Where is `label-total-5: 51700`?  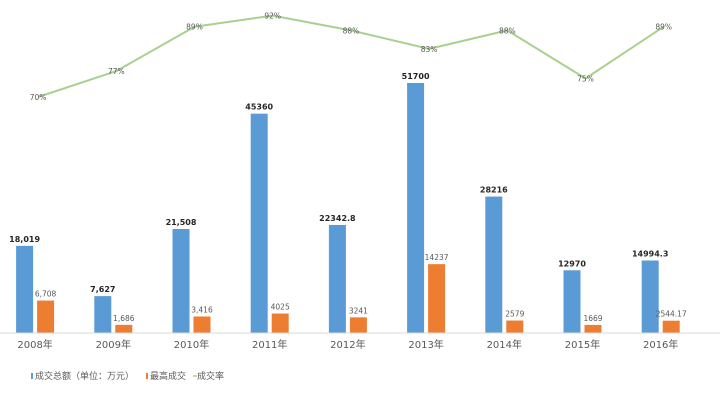
label-total-5: 51700 is located at coordinates (416, 76).